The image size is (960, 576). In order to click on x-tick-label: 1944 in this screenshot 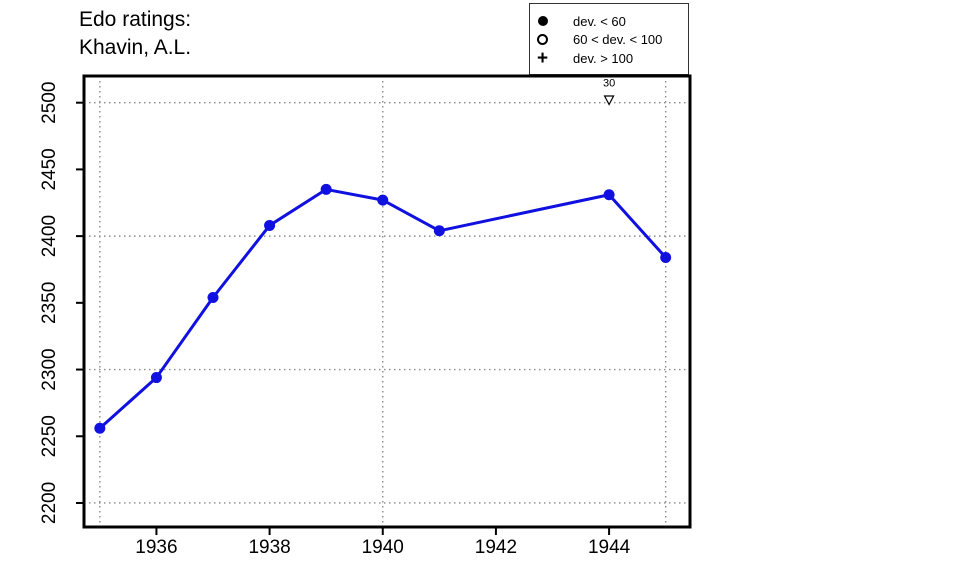, I will do `click(609, 547)`.